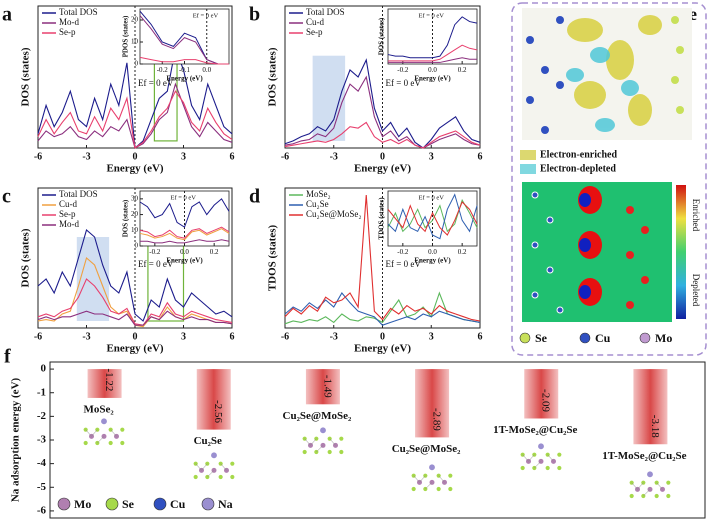 This screenshot has height=526, width=709. I want to click on value-label: -2.89, so click(437, 419).